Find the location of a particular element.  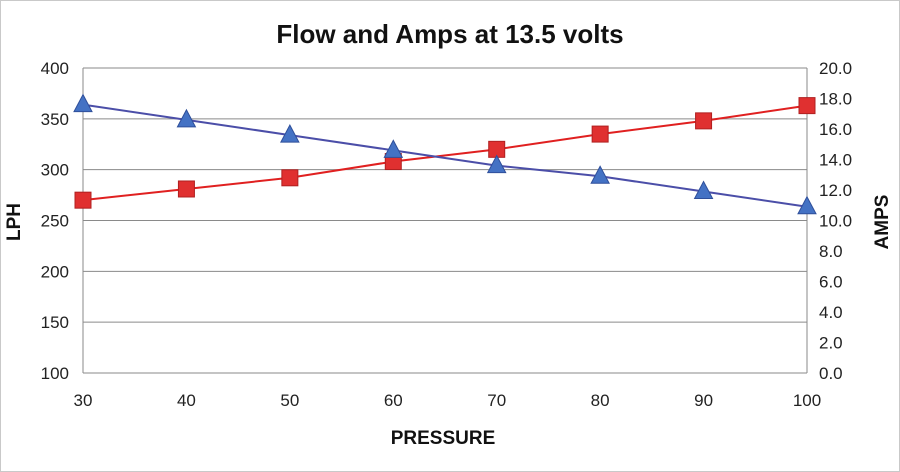

x-tick-label: 50 is located at coordinates (289, 400).